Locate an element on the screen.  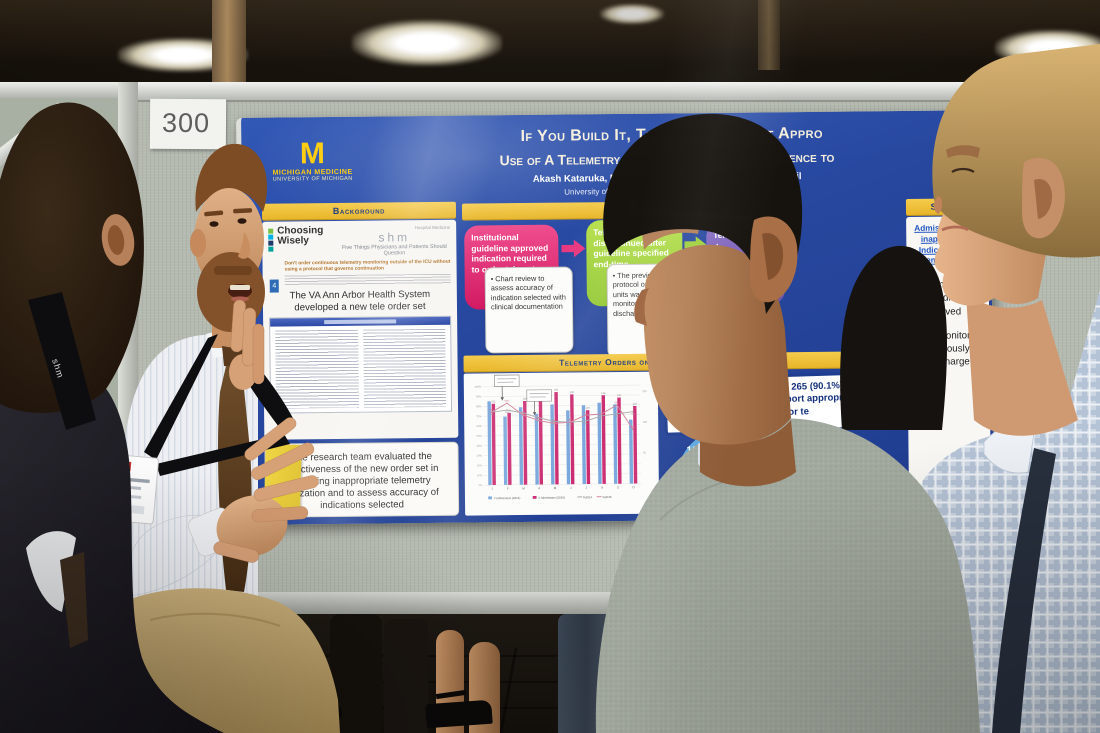
svg-text: 140 is located at coordinates (619, 395).